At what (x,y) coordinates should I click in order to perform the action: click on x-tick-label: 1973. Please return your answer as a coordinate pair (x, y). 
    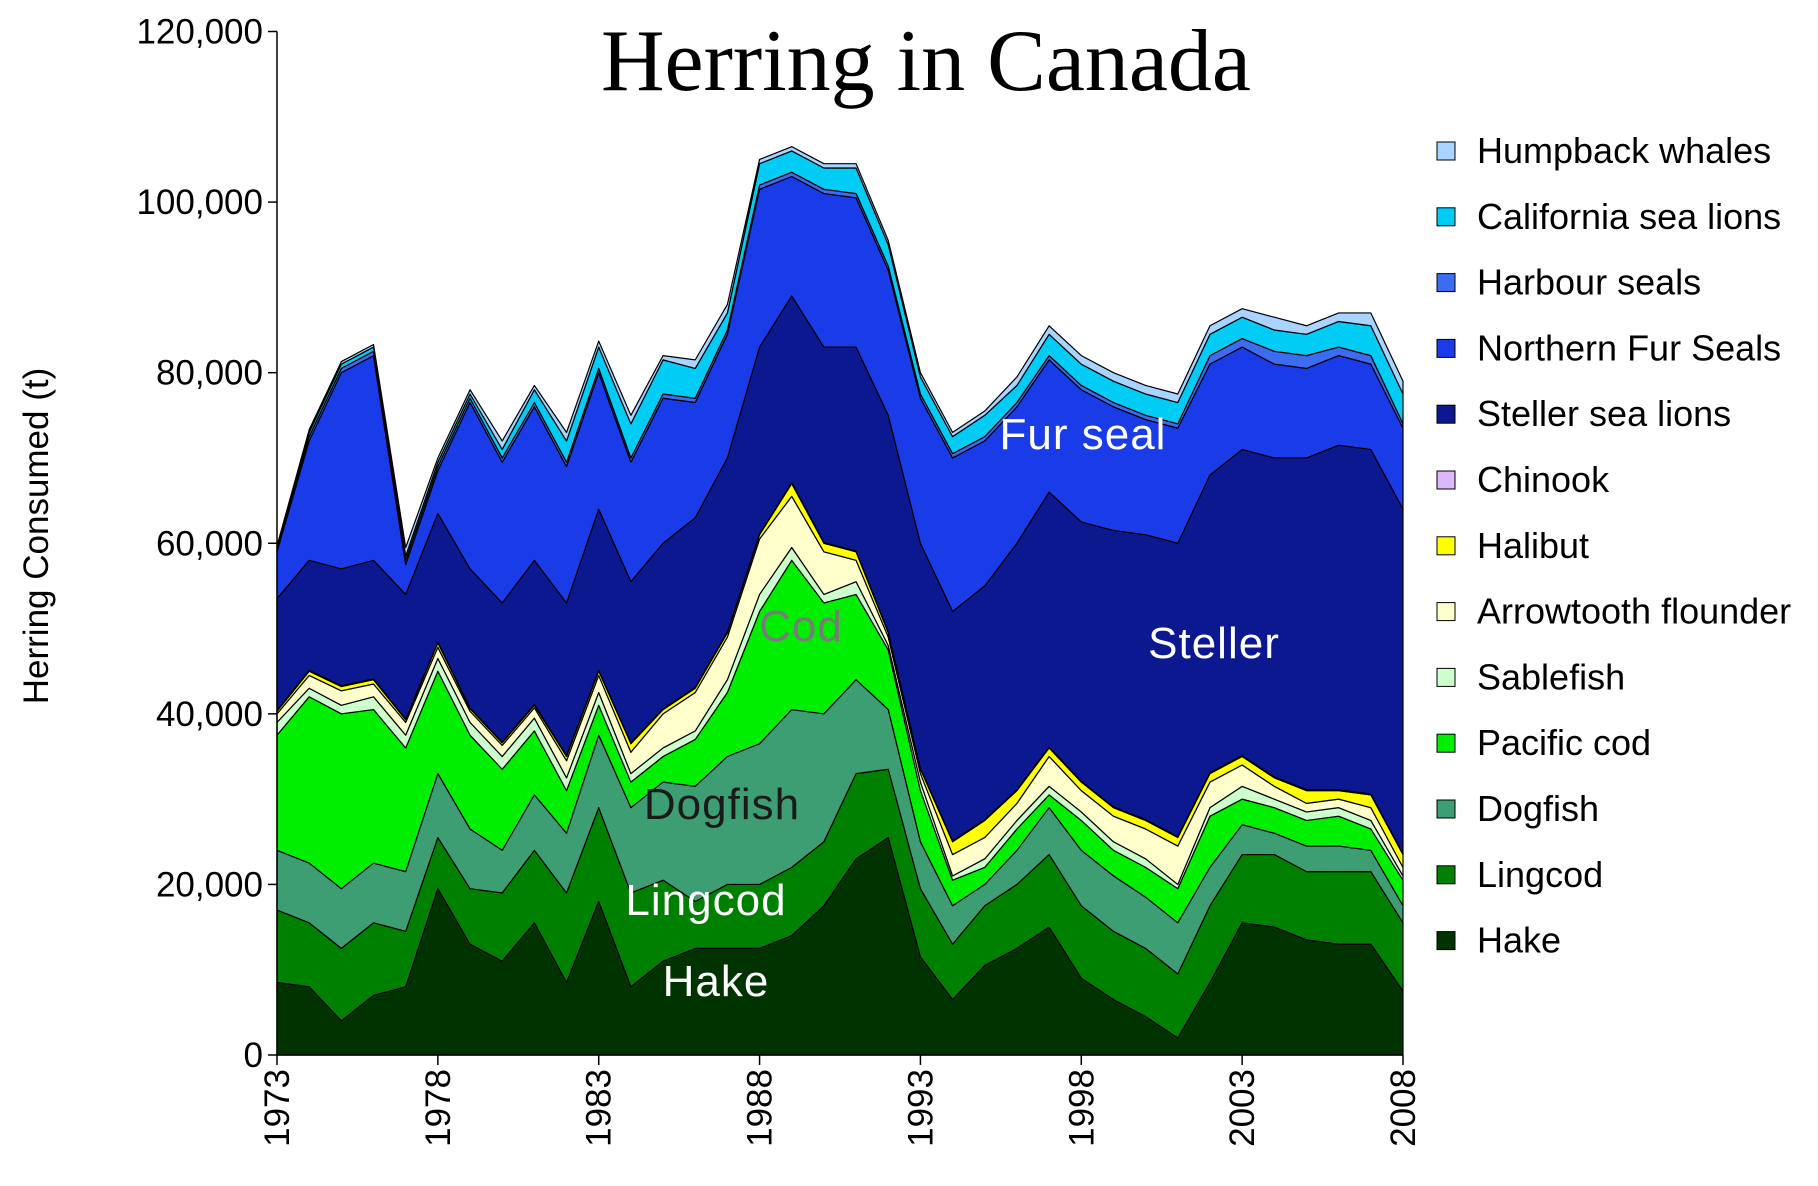
    Looking at the image, I should click on (277, 1108).